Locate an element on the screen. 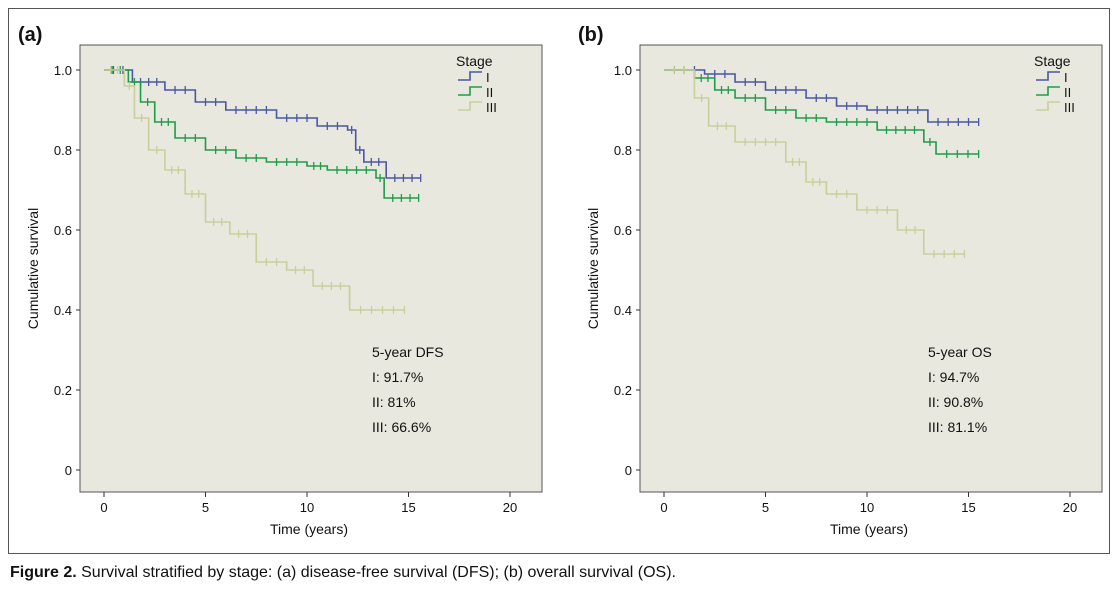 This screenshot has height=593, width=1120. annotation-line: II: 90.8% is located at coordinates (955, 402).